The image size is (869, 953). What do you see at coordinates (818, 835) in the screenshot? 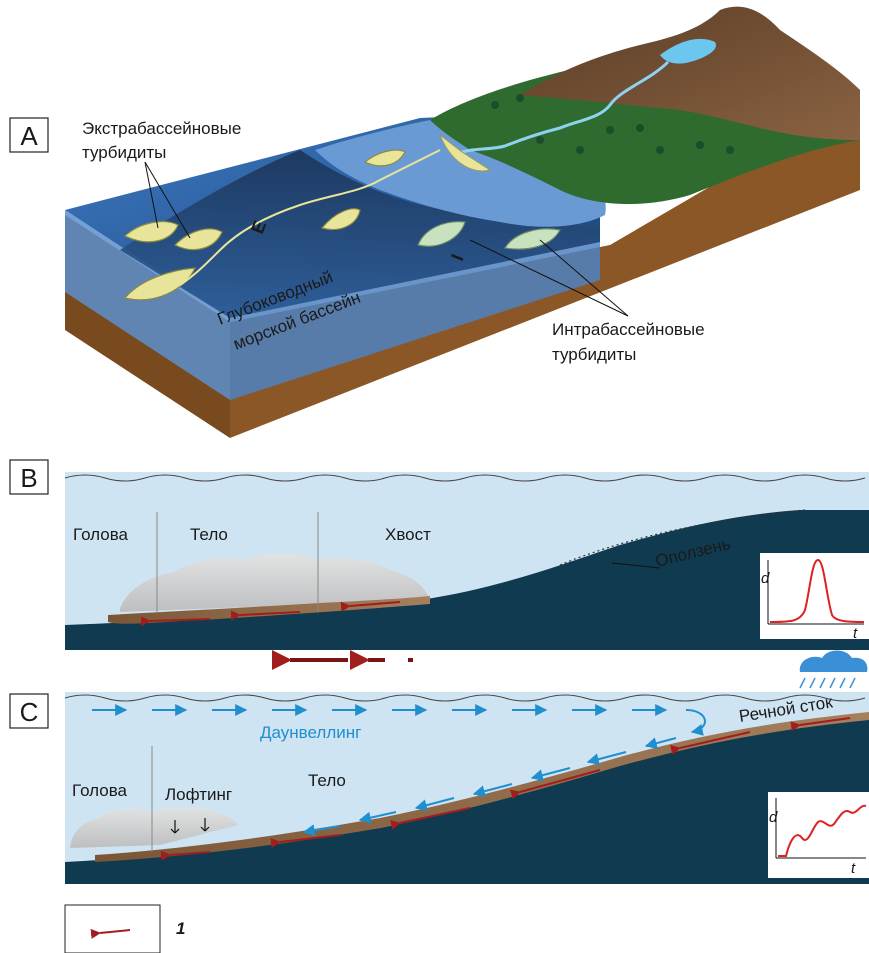
I see `inset-graph-c: d t` at bounding box center [818, 835].